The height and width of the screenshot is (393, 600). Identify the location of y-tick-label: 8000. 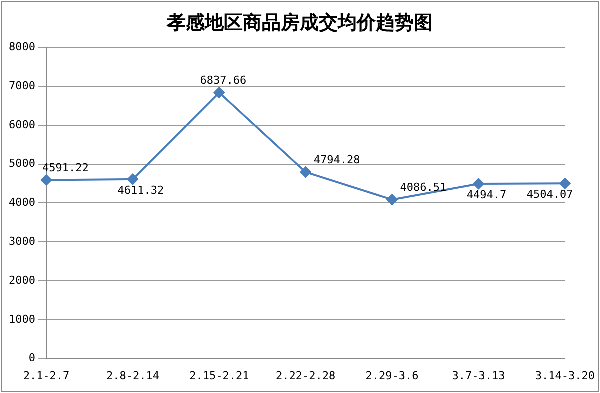
(22, 47).